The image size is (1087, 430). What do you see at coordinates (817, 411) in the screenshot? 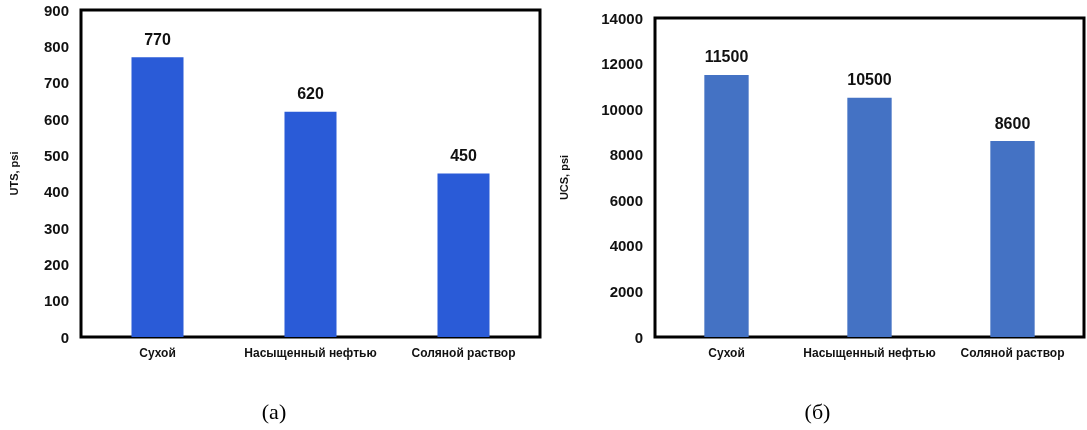
I see `text: (б)` at bounding box center [817, 411].